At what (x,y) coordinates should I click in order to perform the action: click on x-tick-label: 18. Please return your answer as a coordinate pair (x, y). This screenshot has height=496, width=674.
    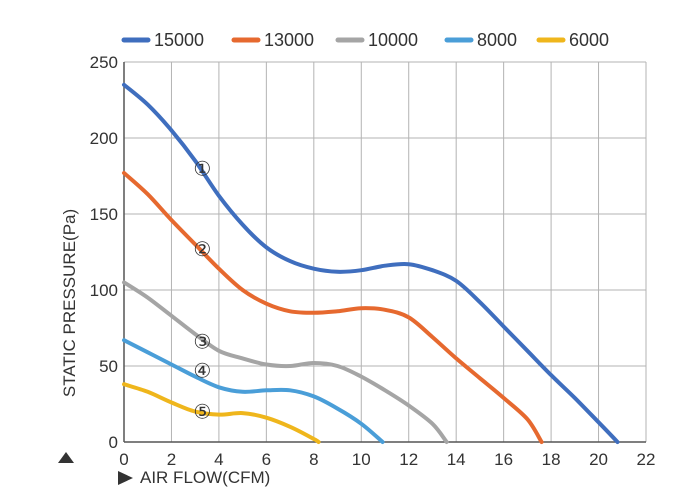
    Looking at the image, I should click on (551, 459).